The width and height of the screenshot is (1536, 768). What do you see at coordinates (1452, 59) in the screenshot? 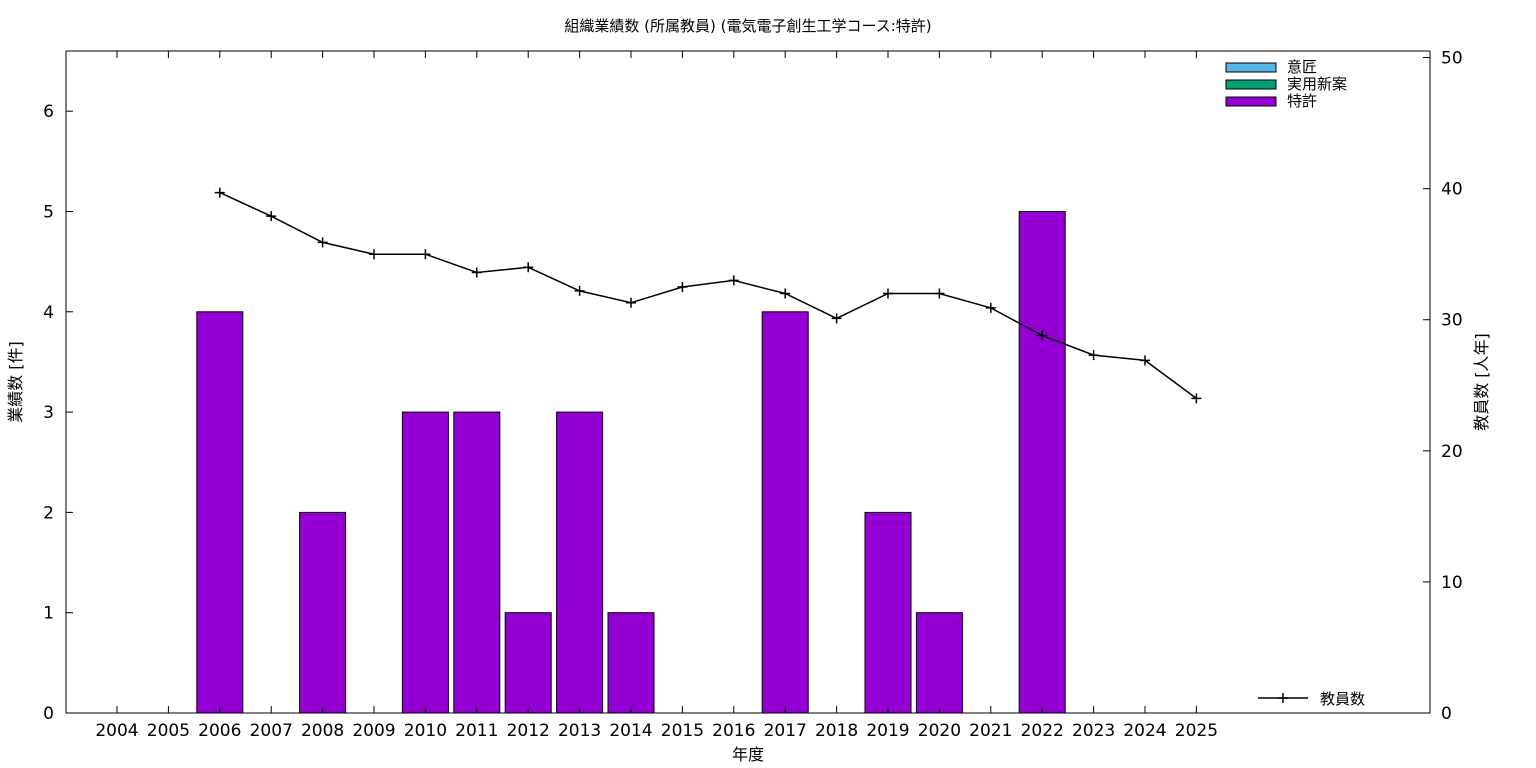
I see `y2-tick-label-50: 50` at bounding box center [1452, 59].